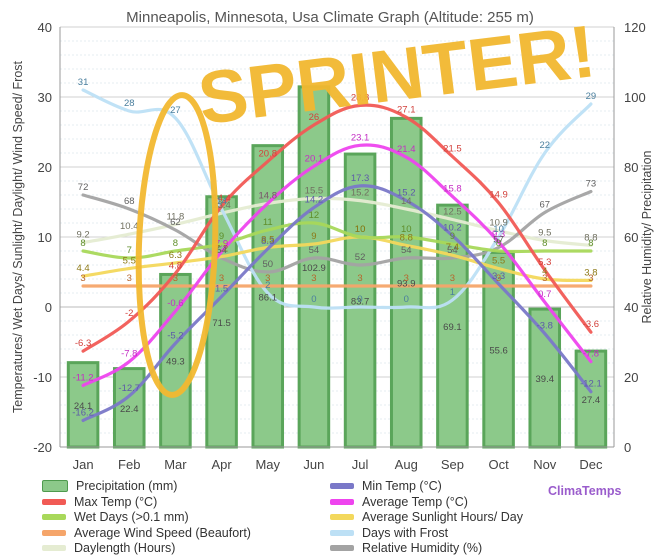 This screenshot has width=661, height=558. What do you see at coordinates (452, 247) in the screenshot?
I see `data-label: 7.4` at bounding box center [452, 247].